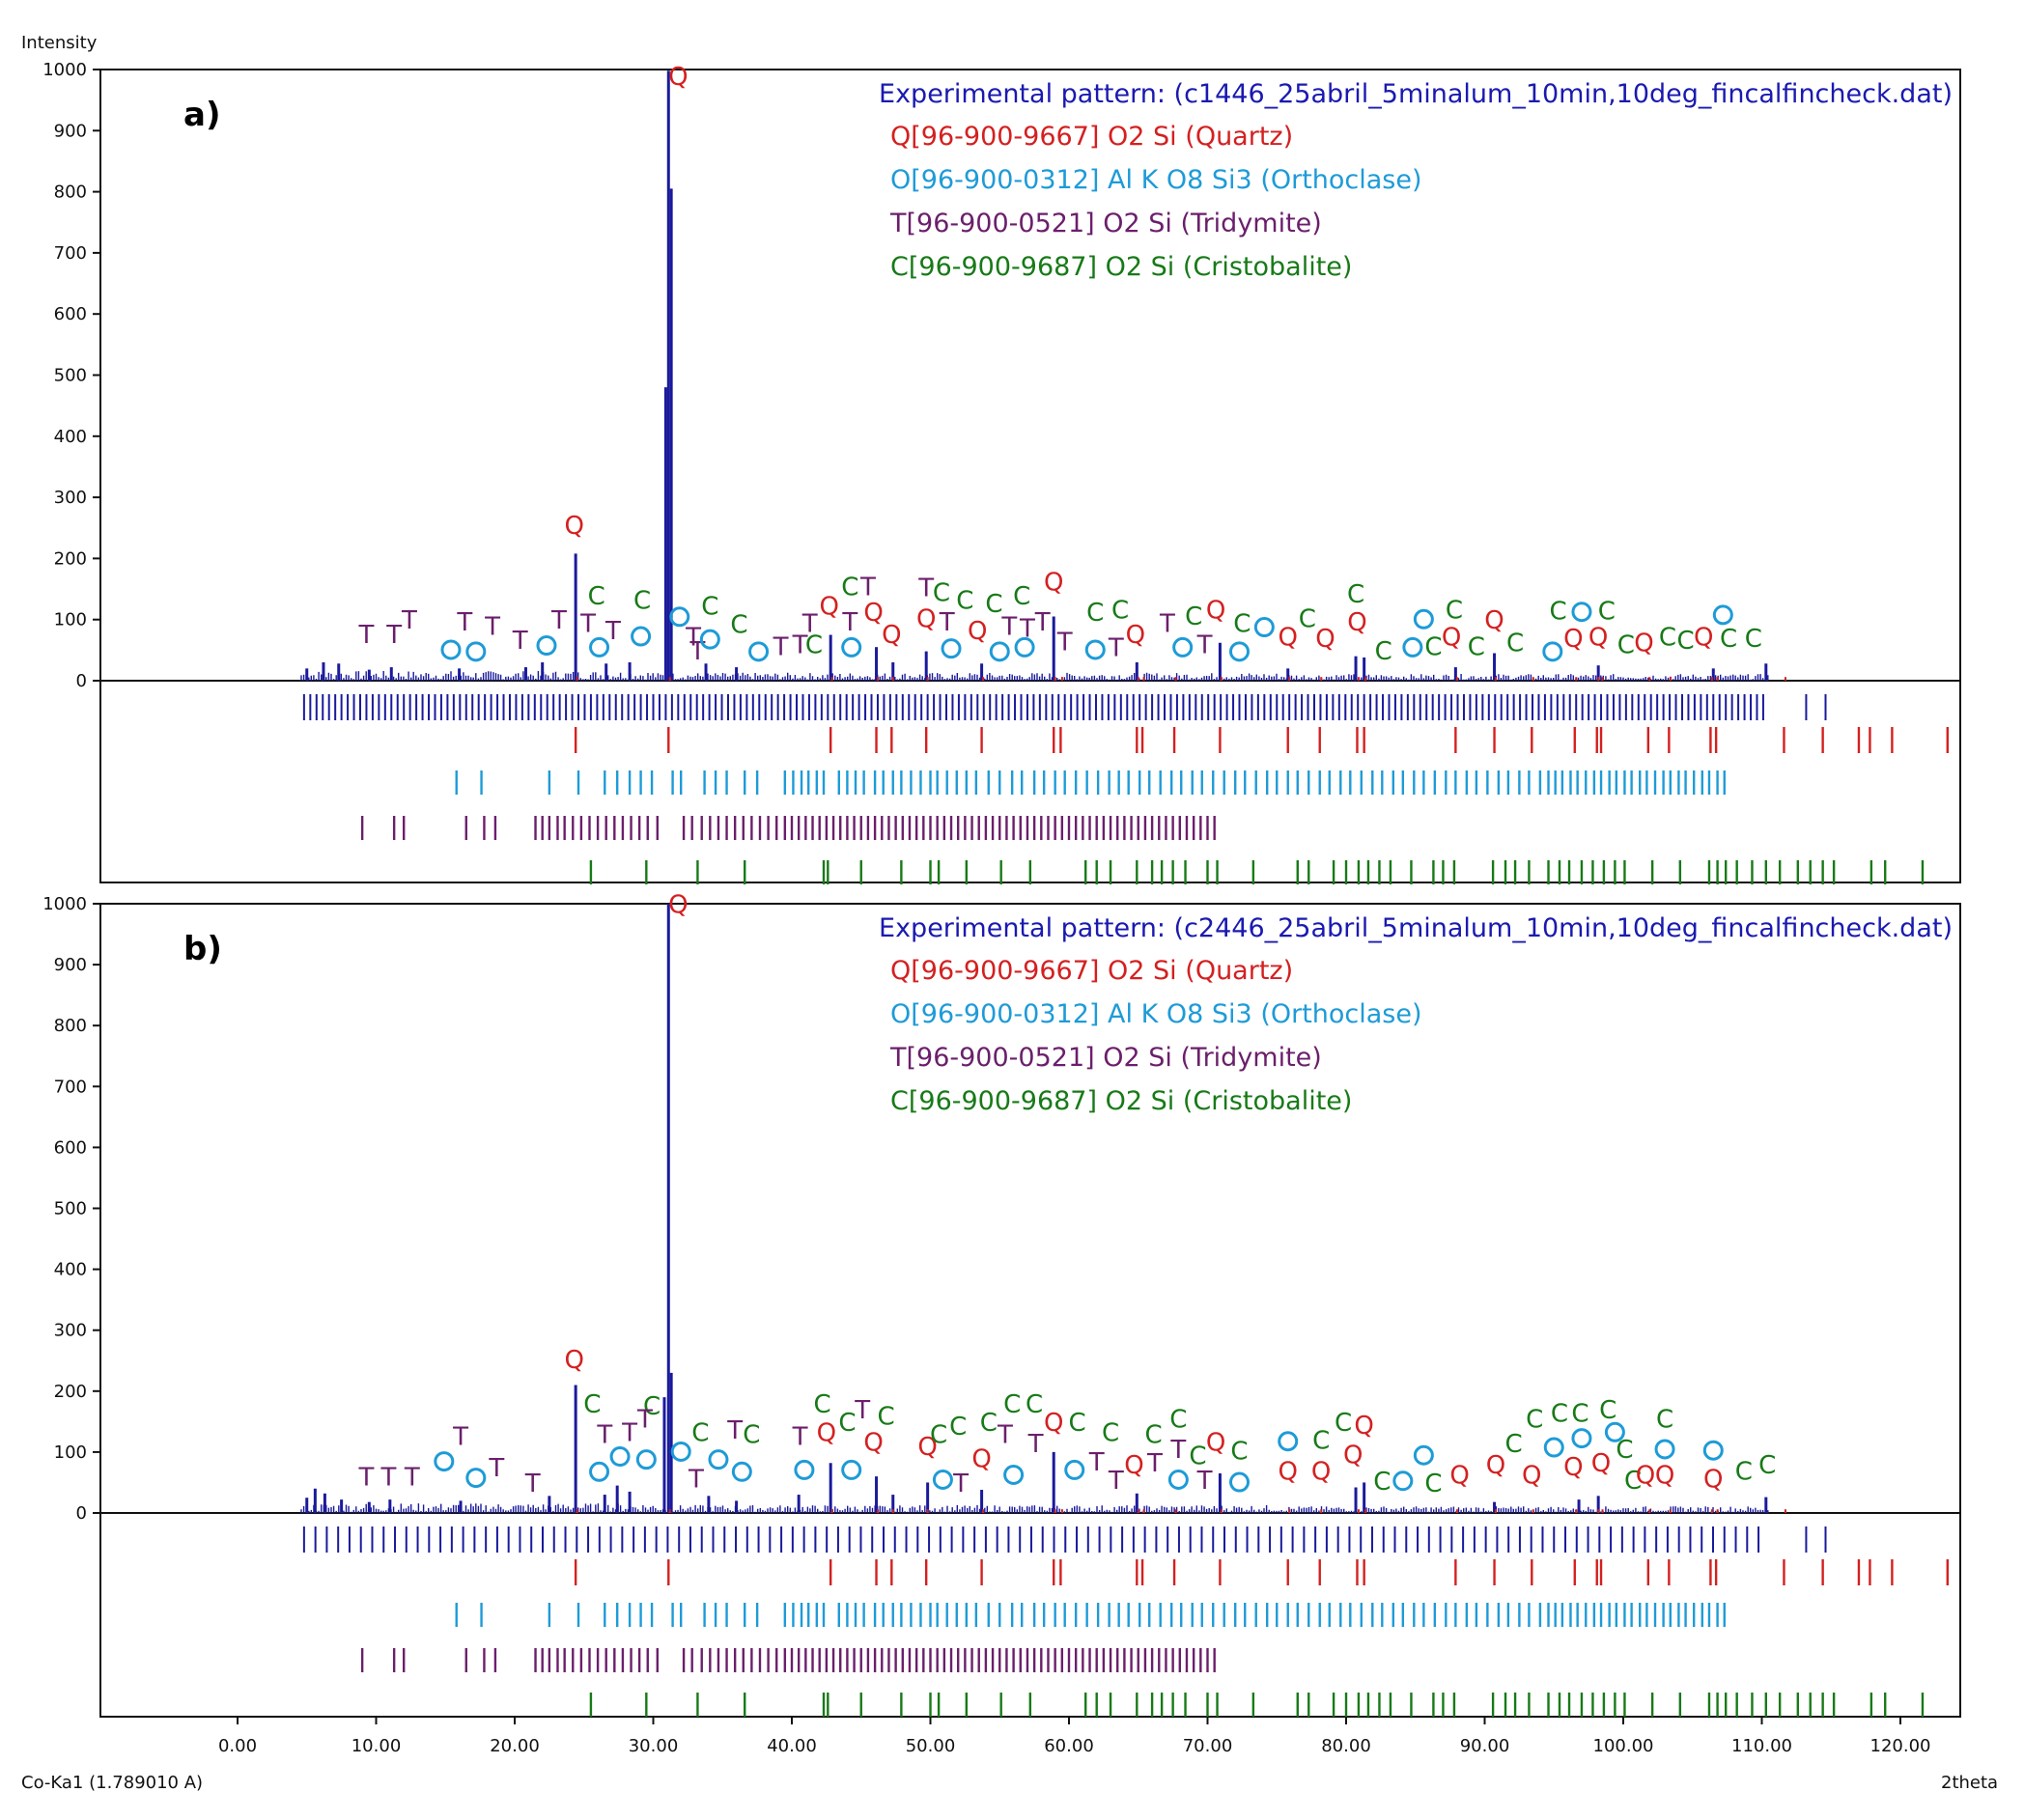 The image size is (2024, 1820). I want to click on legend-code: [96-900-9667], so click(1005, 137).